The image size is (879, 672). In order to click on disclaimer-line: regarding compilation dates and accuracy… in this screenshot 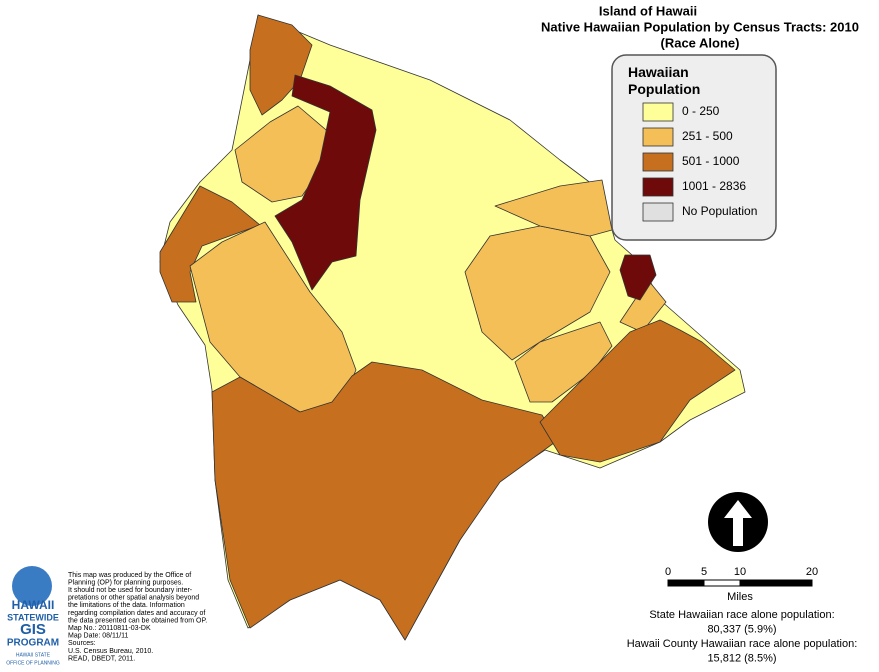, I will do `click(136, 613)`.